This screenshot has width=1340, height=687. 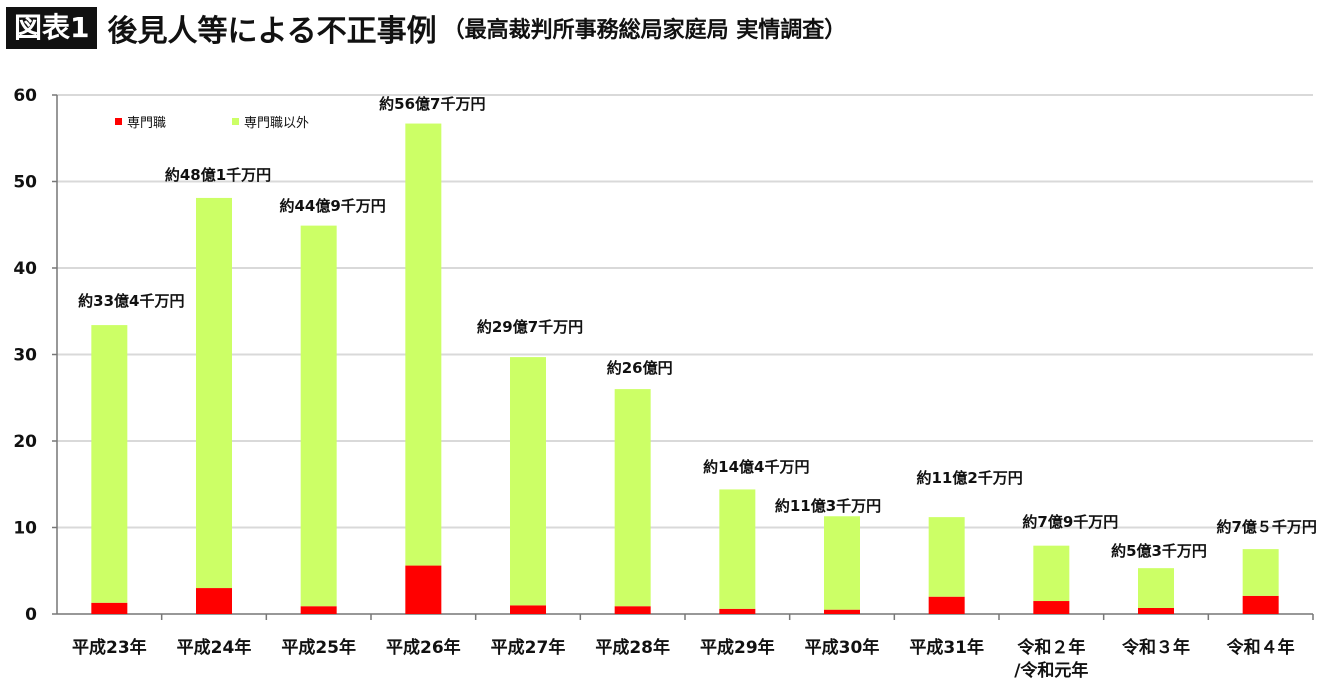 I want to click on data-label: 約7億５千万円, so click(x=1266, y=527).